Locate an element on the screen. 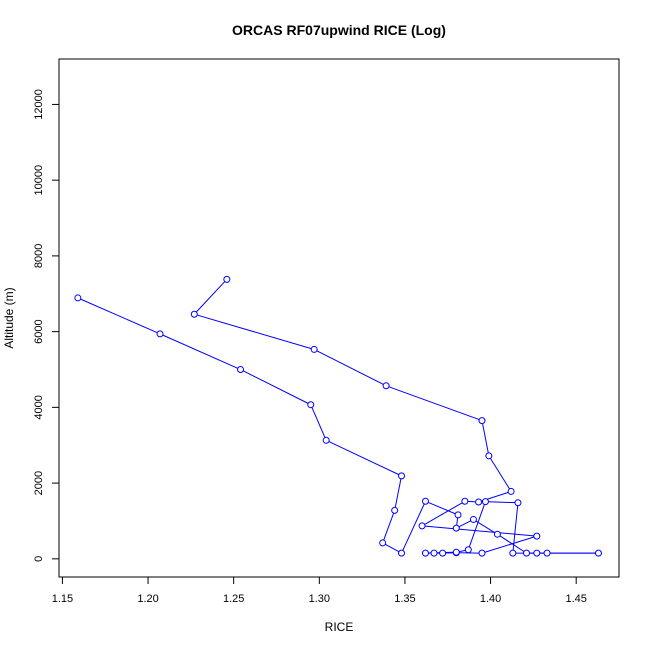 The height and width of the screenshot is (650, 650). y-tick-label: 4000 is located at coordinates (39, 407).